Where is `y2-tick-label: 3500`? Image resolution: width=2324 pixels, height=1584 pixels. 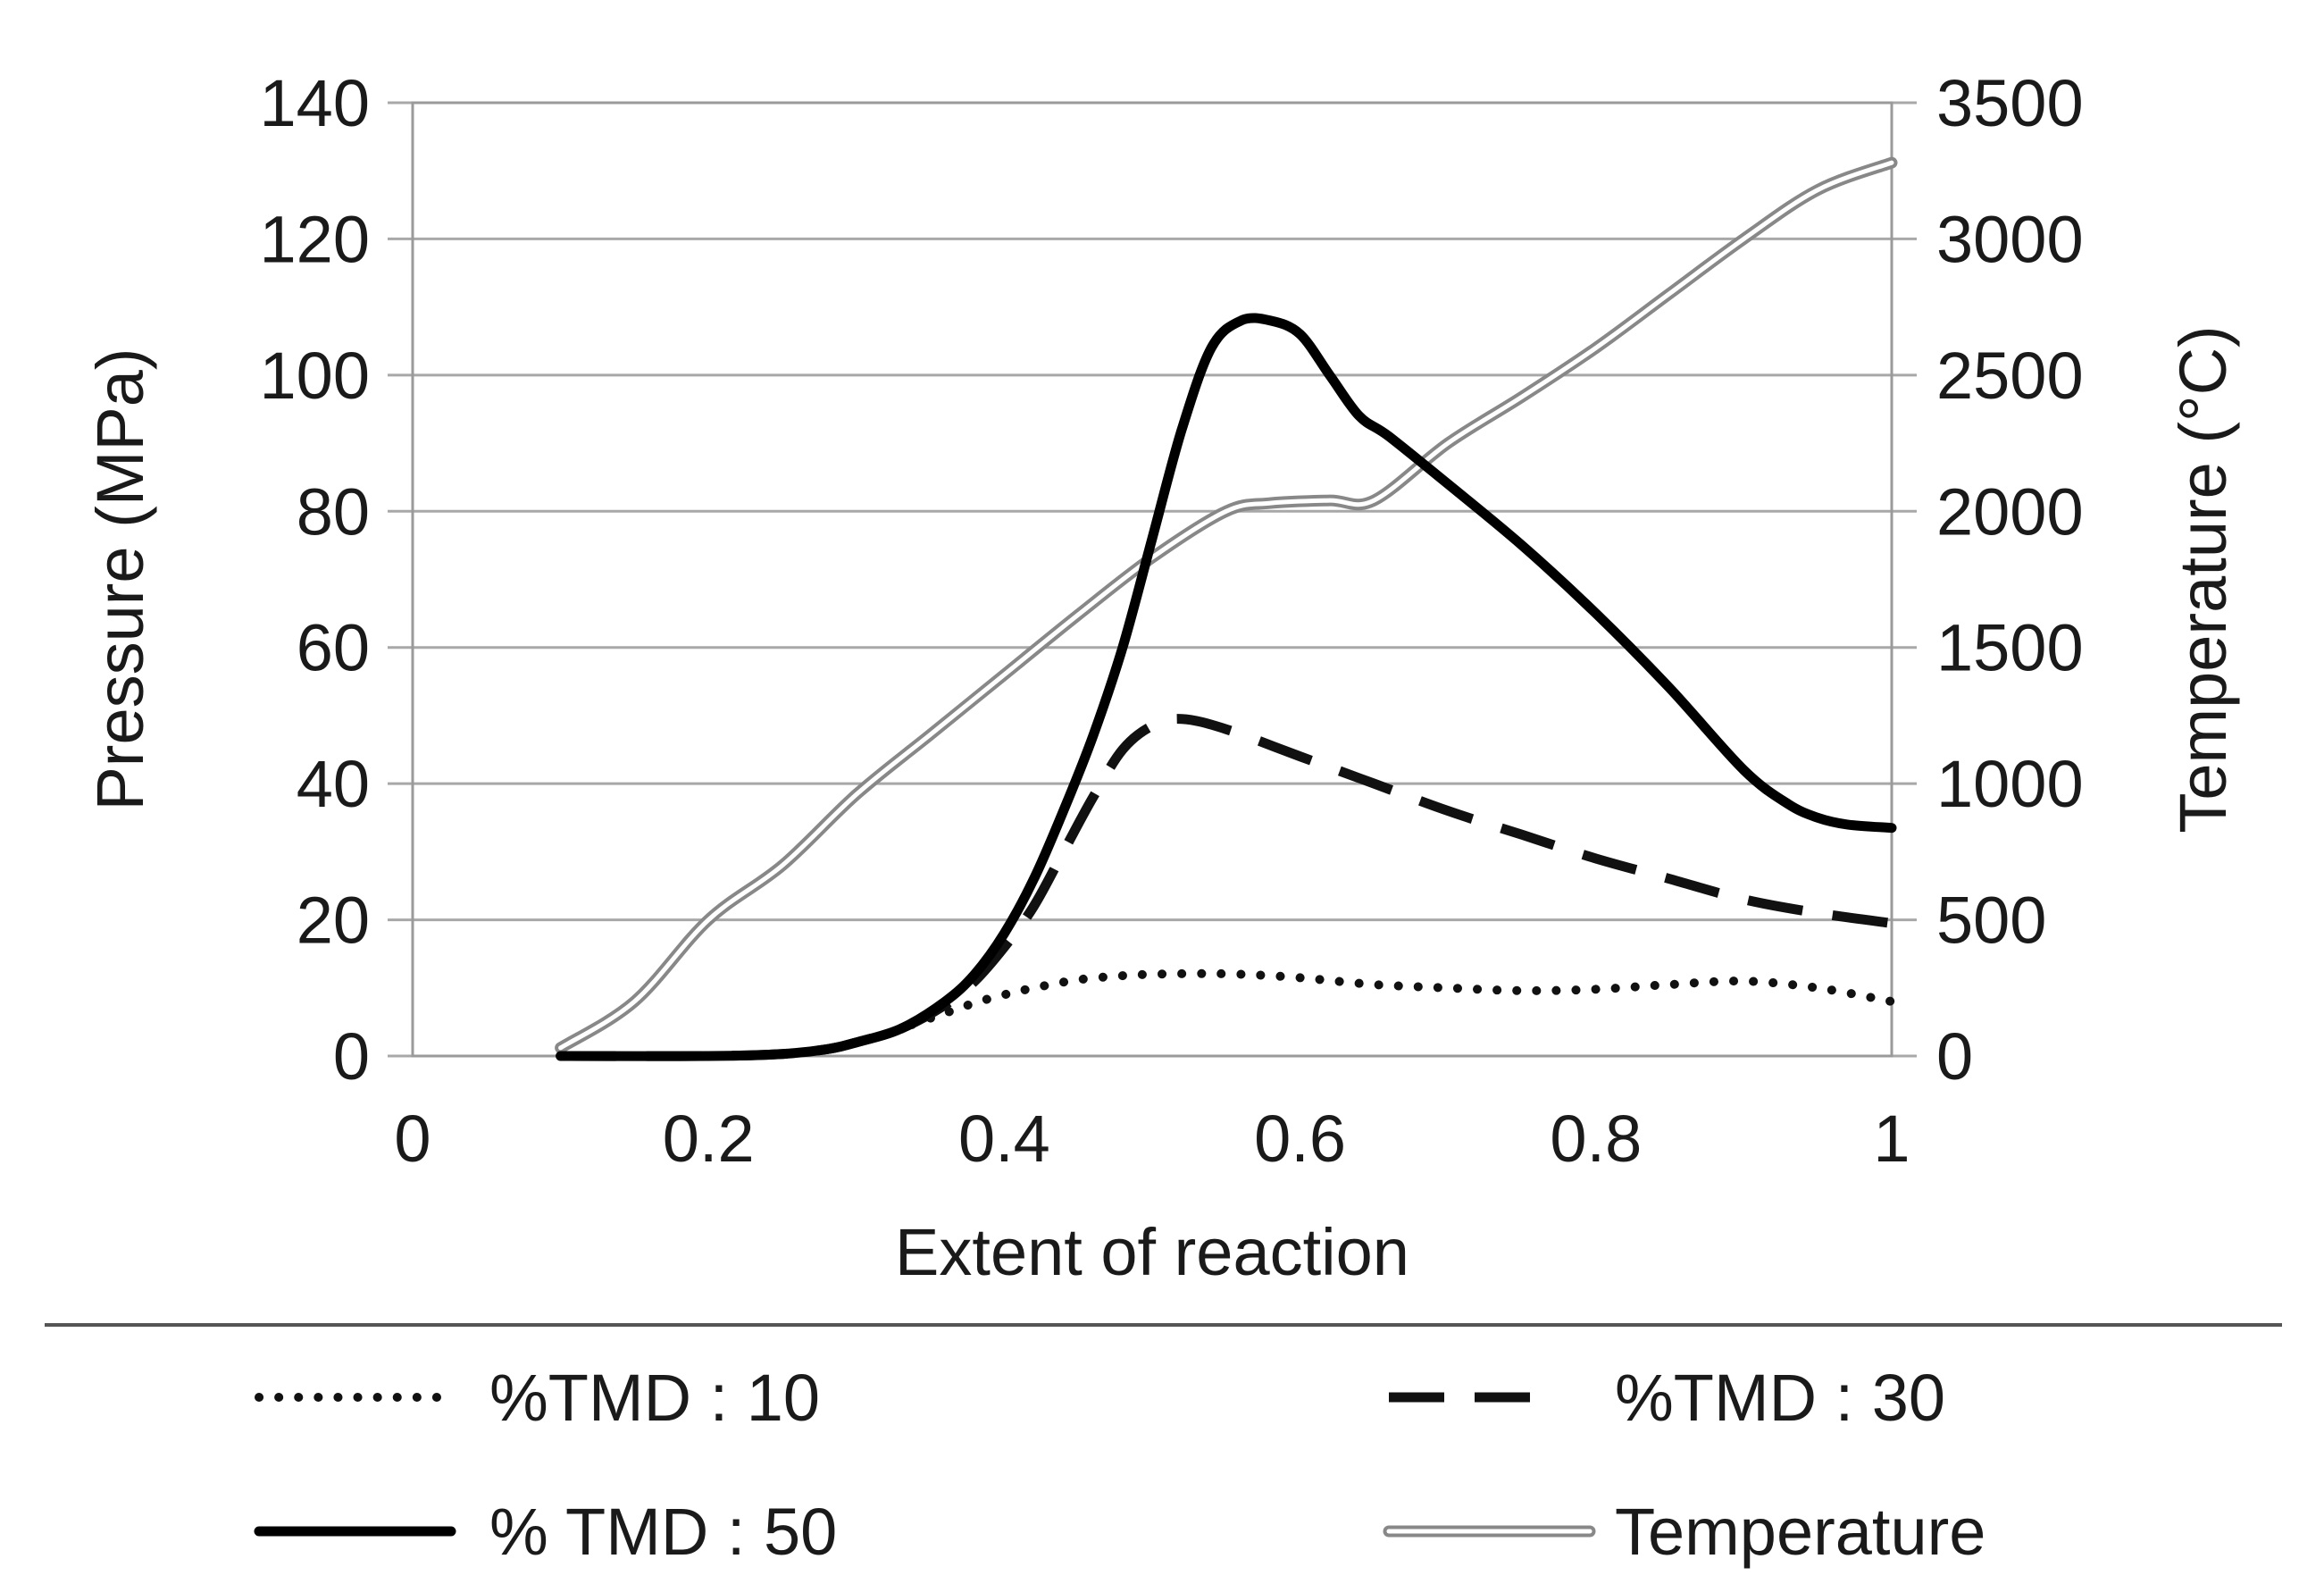 y2-tick-label: 3500 is located at coordinates (2010, 103).